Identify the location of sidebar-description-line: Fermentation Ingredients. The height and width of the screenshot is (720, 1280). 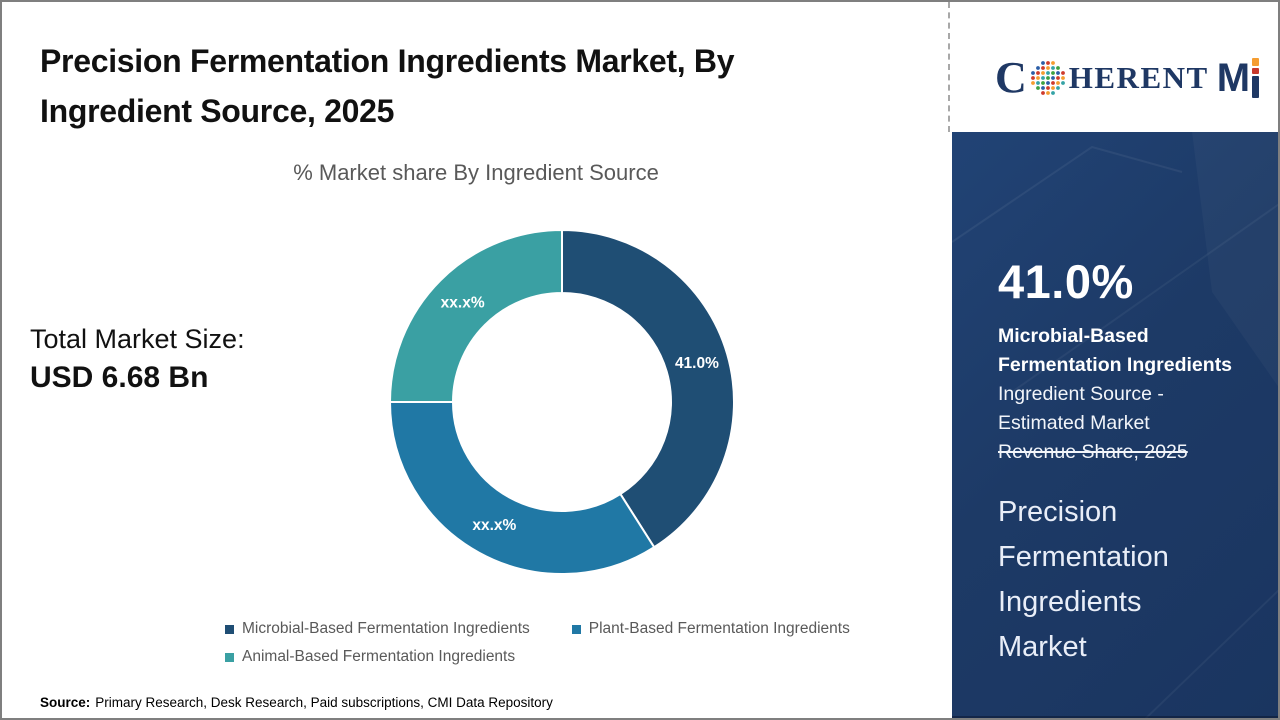
(1115, 365).